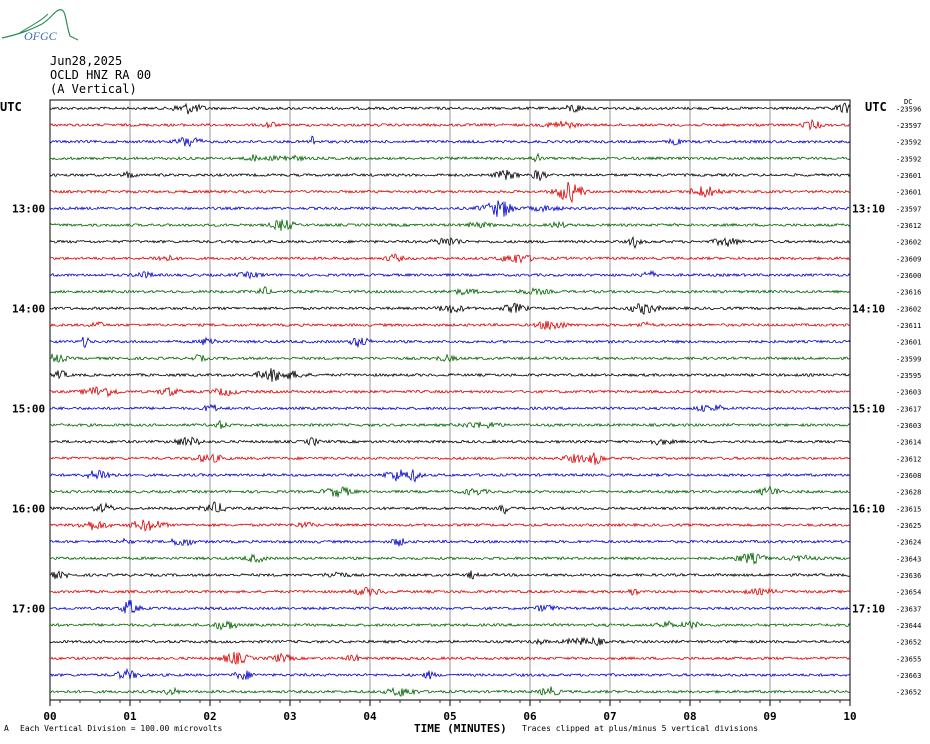 This screenshot has width=930, height=744. What do you see at coordinates (849, 716) in the screenshot?
I see `x-tick-label: 10` at bounding box center [849, 716].